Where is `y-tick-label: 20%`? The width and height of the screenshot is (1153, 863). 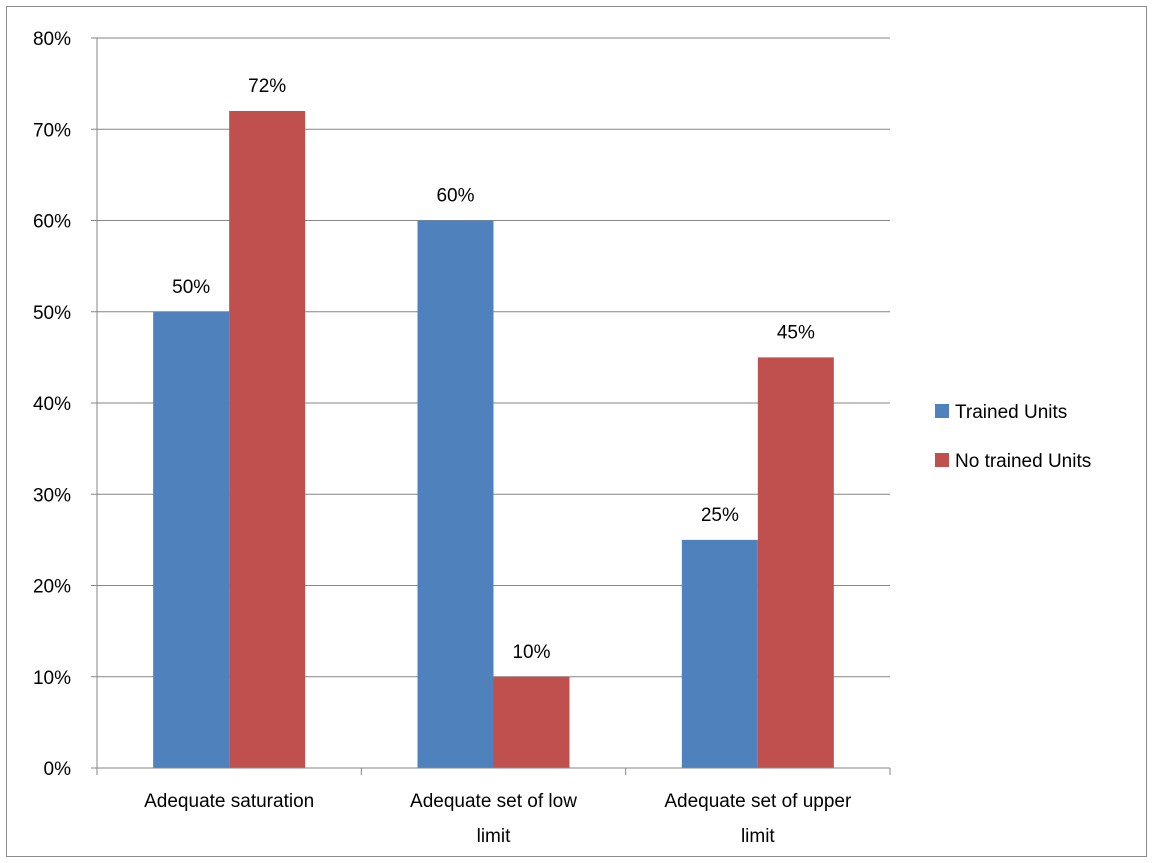 y-tick-label: 20% is located at coordinates (52, 587).